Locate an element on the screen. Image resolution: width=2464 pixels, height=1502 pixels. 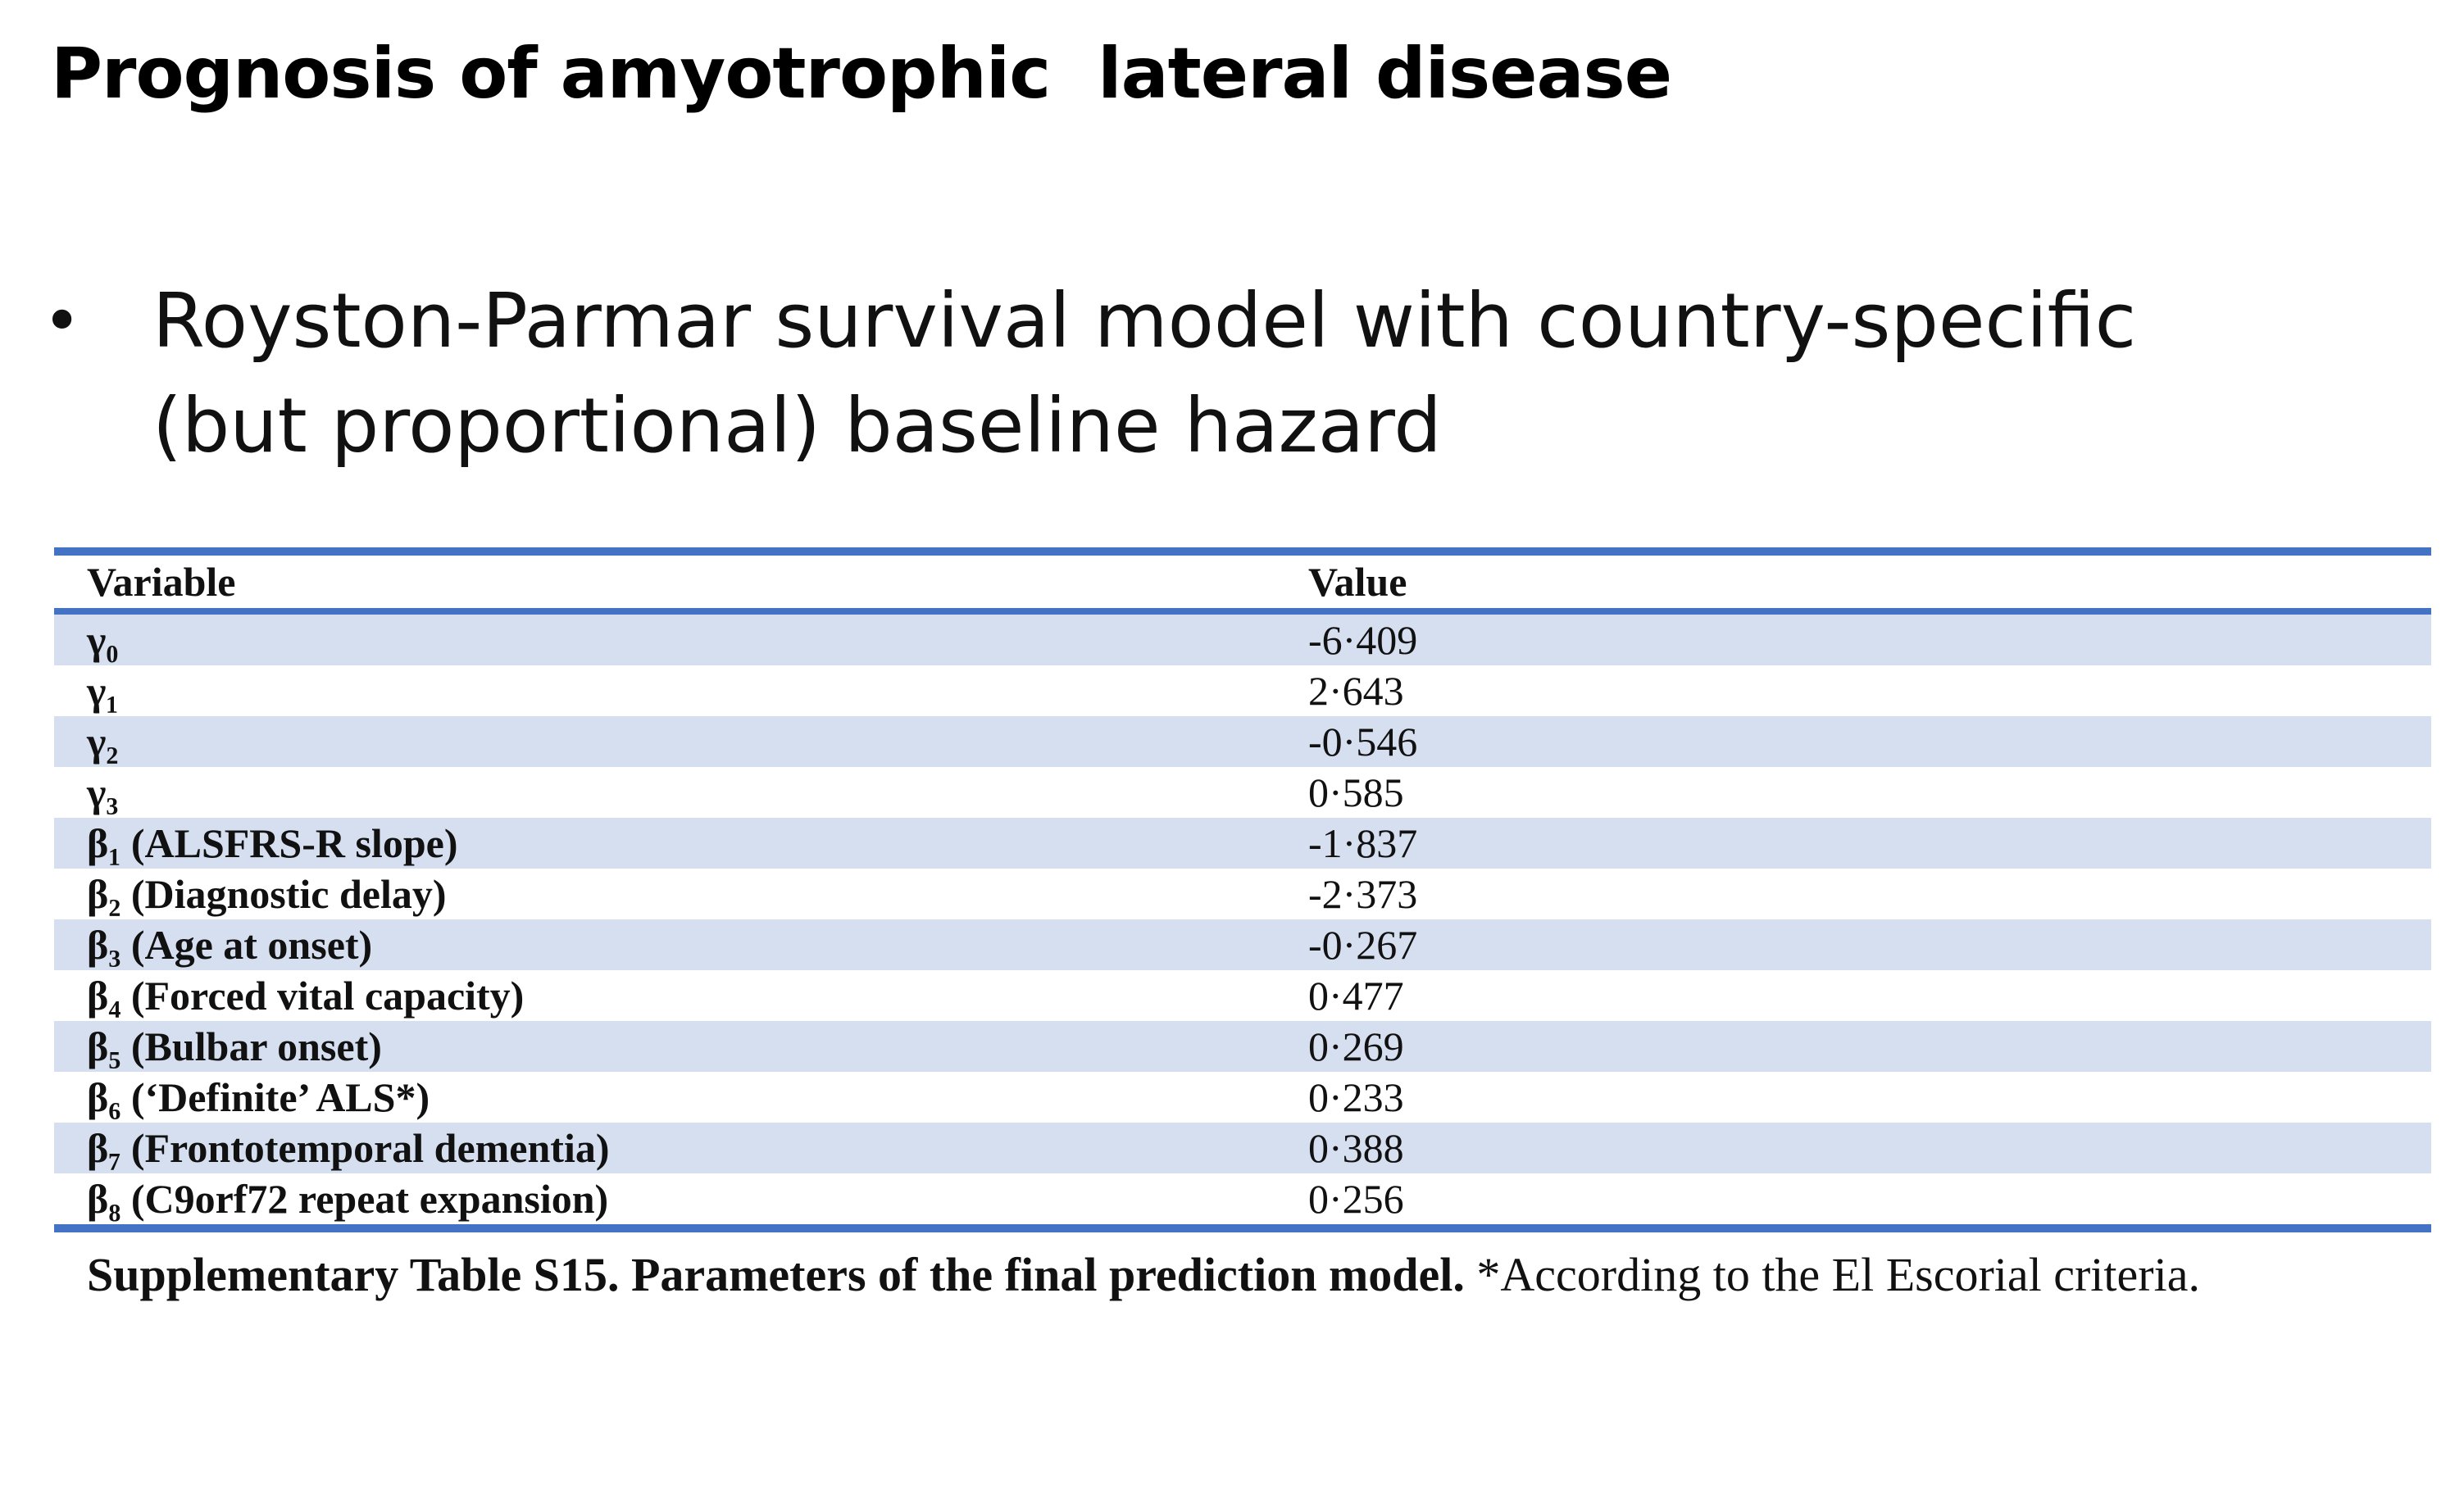
table-row: β₇ (Frontotemporal dementia) 0·388 is located at coordinates (1243, 1148).